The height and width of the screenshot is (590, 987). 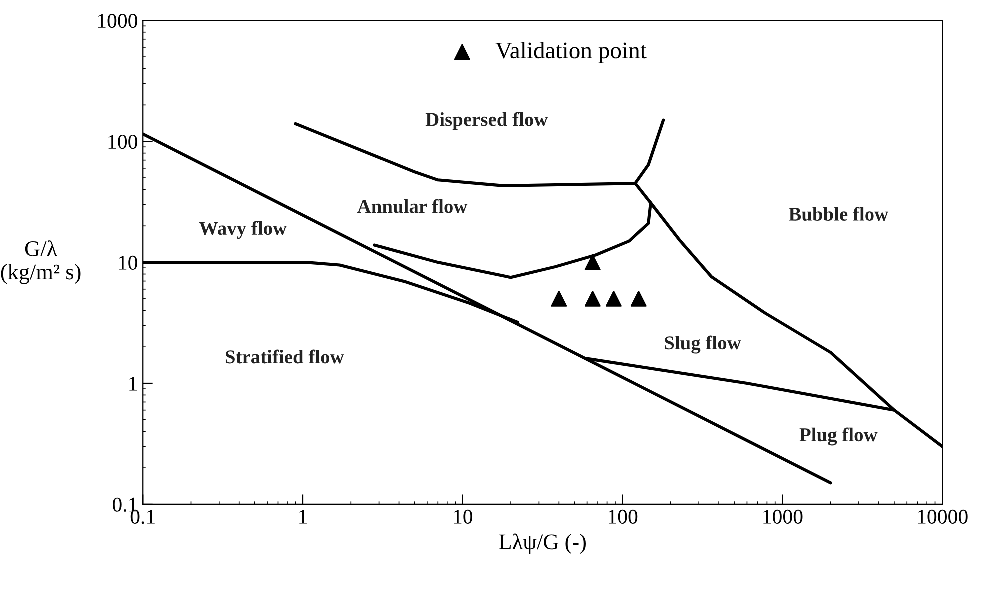 What do you see at coordinates (285, 357) in the screenshot?
I see `annotation: Stratified flow` at bounding box center [285, 357].